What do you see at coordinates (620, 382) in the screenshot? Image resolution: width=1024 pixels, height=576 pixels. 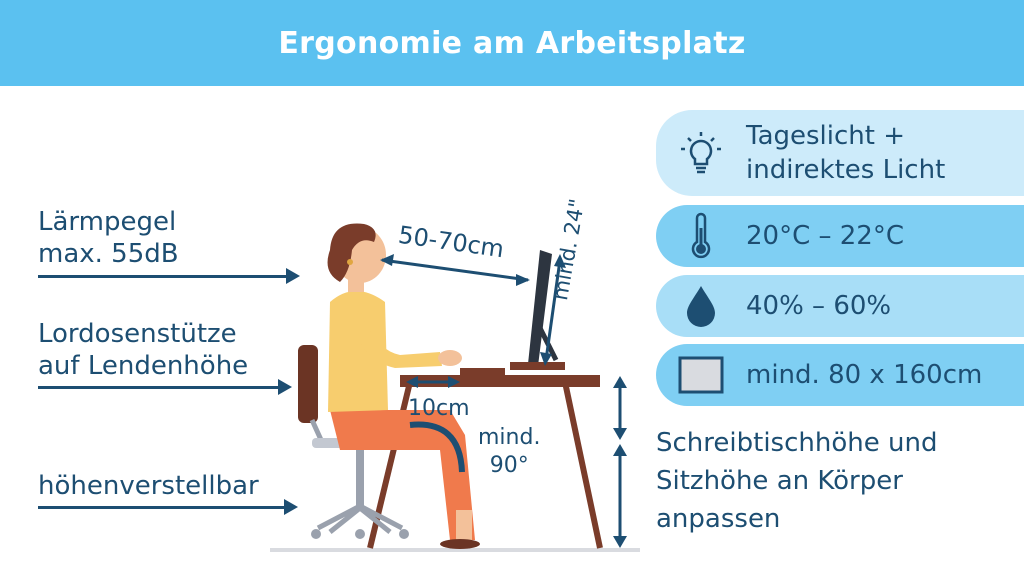 I see `desk-height-head-up` at bounding box center [620, 382].